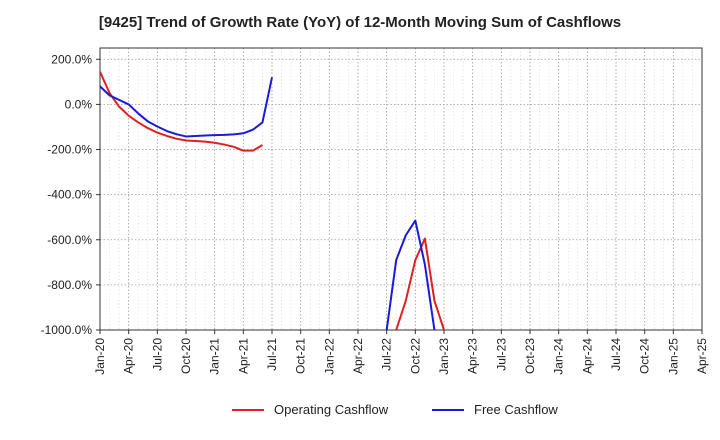  Describe the element at coordinates (331, 409) in the screenshot. I see `operating-cashflow-legend-label: Operating Cashflow` at that location.